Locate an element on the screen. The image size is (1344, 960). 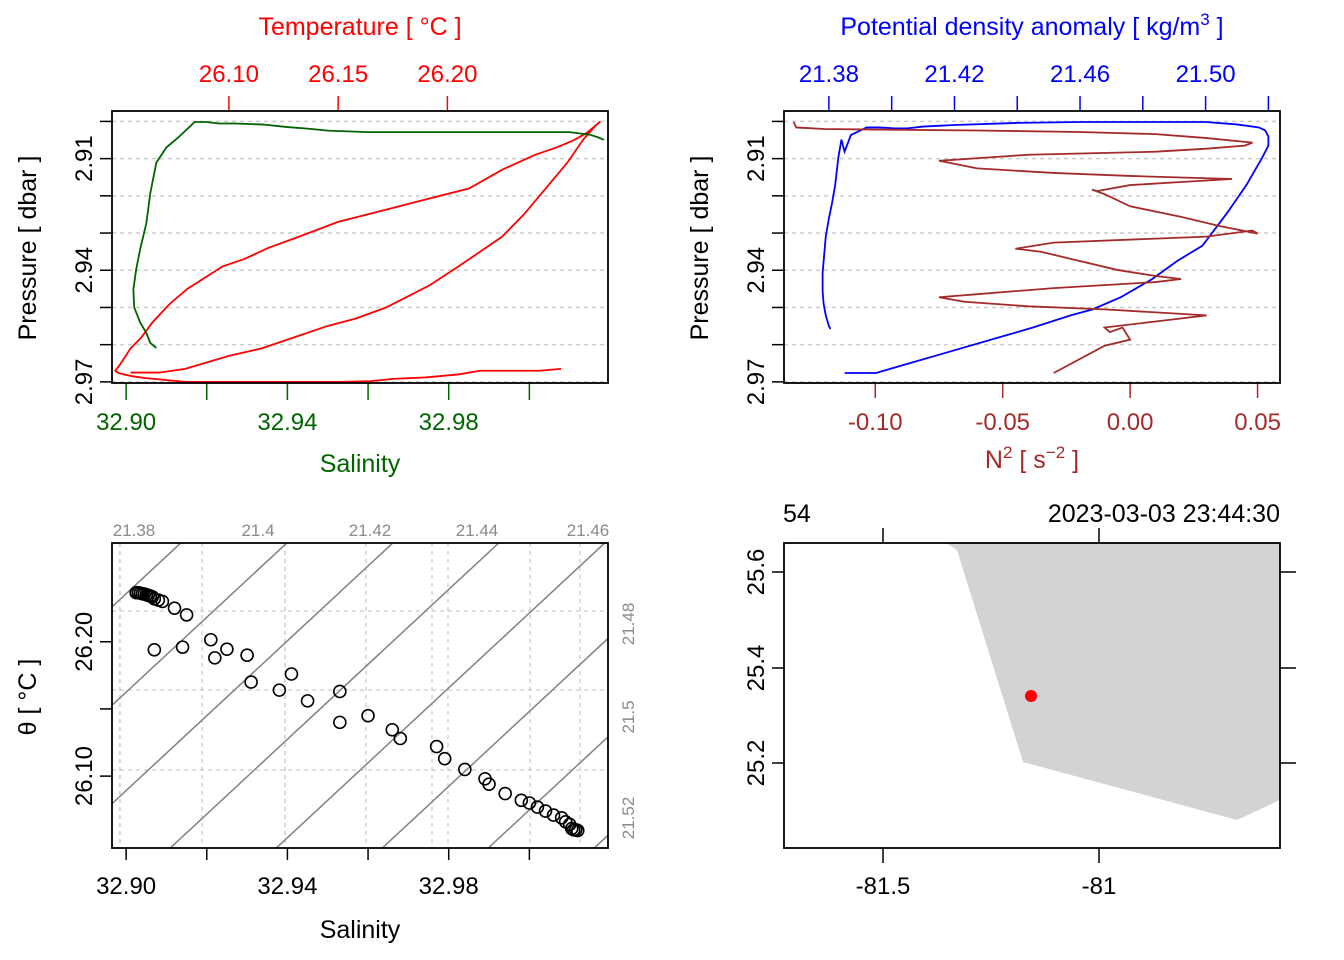
theta-tick-label: 26.20 is located at coordinates (84, 642).